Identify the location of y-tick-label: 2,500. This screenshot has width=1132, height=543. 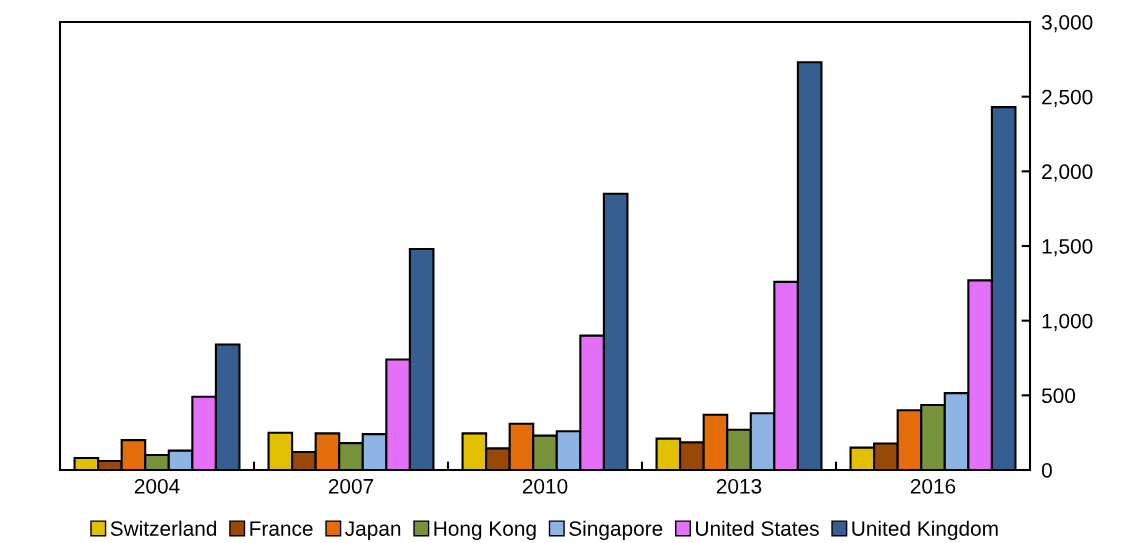
(1067, 98).